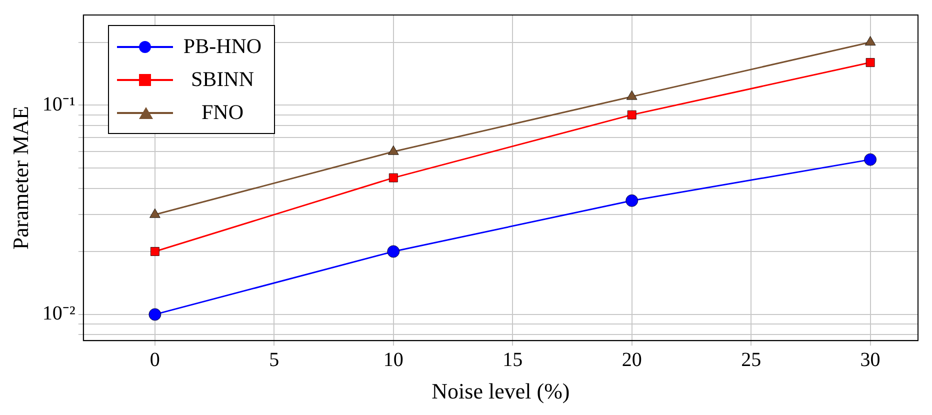 The width and height of the screenshot is (932, 415). What do you see at coordinates (751, 359) in the screenshot?
I see `x-tick-label: 25` at bounding box center [751, 359].